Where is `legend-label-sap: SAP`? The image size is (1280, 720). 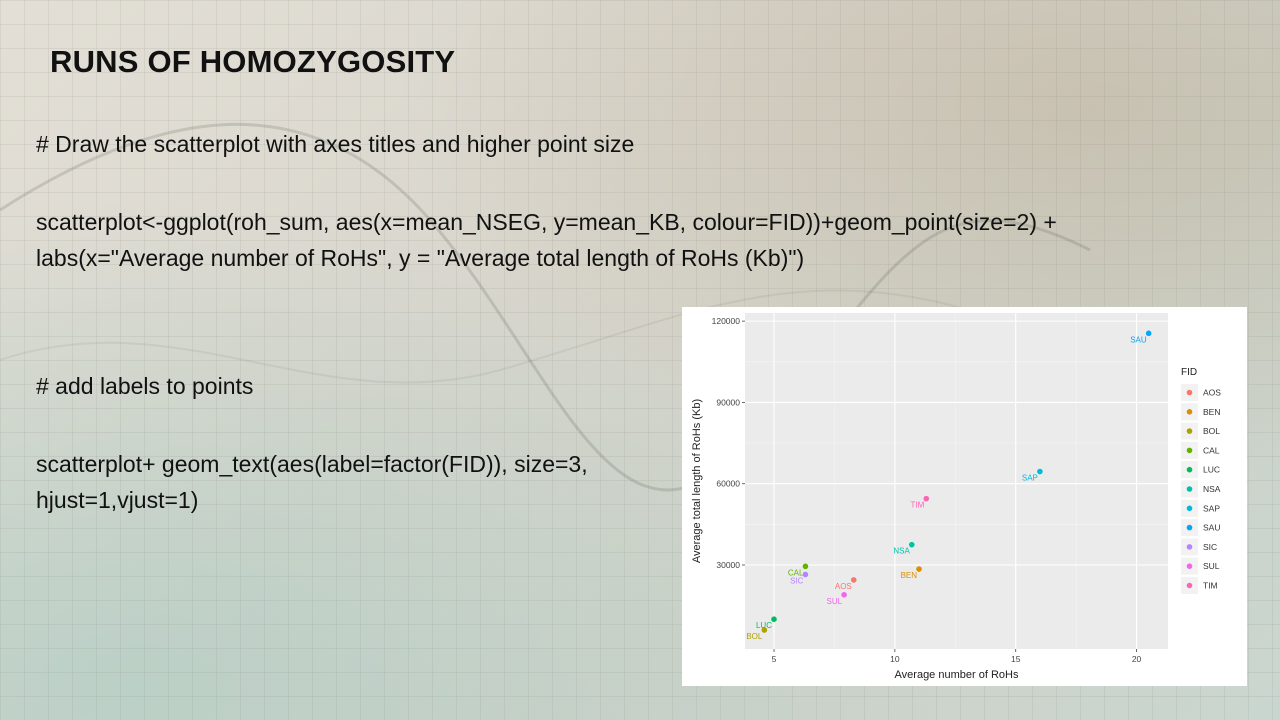
legend-label-sap: SAP is located at coordinates (1211, 508).